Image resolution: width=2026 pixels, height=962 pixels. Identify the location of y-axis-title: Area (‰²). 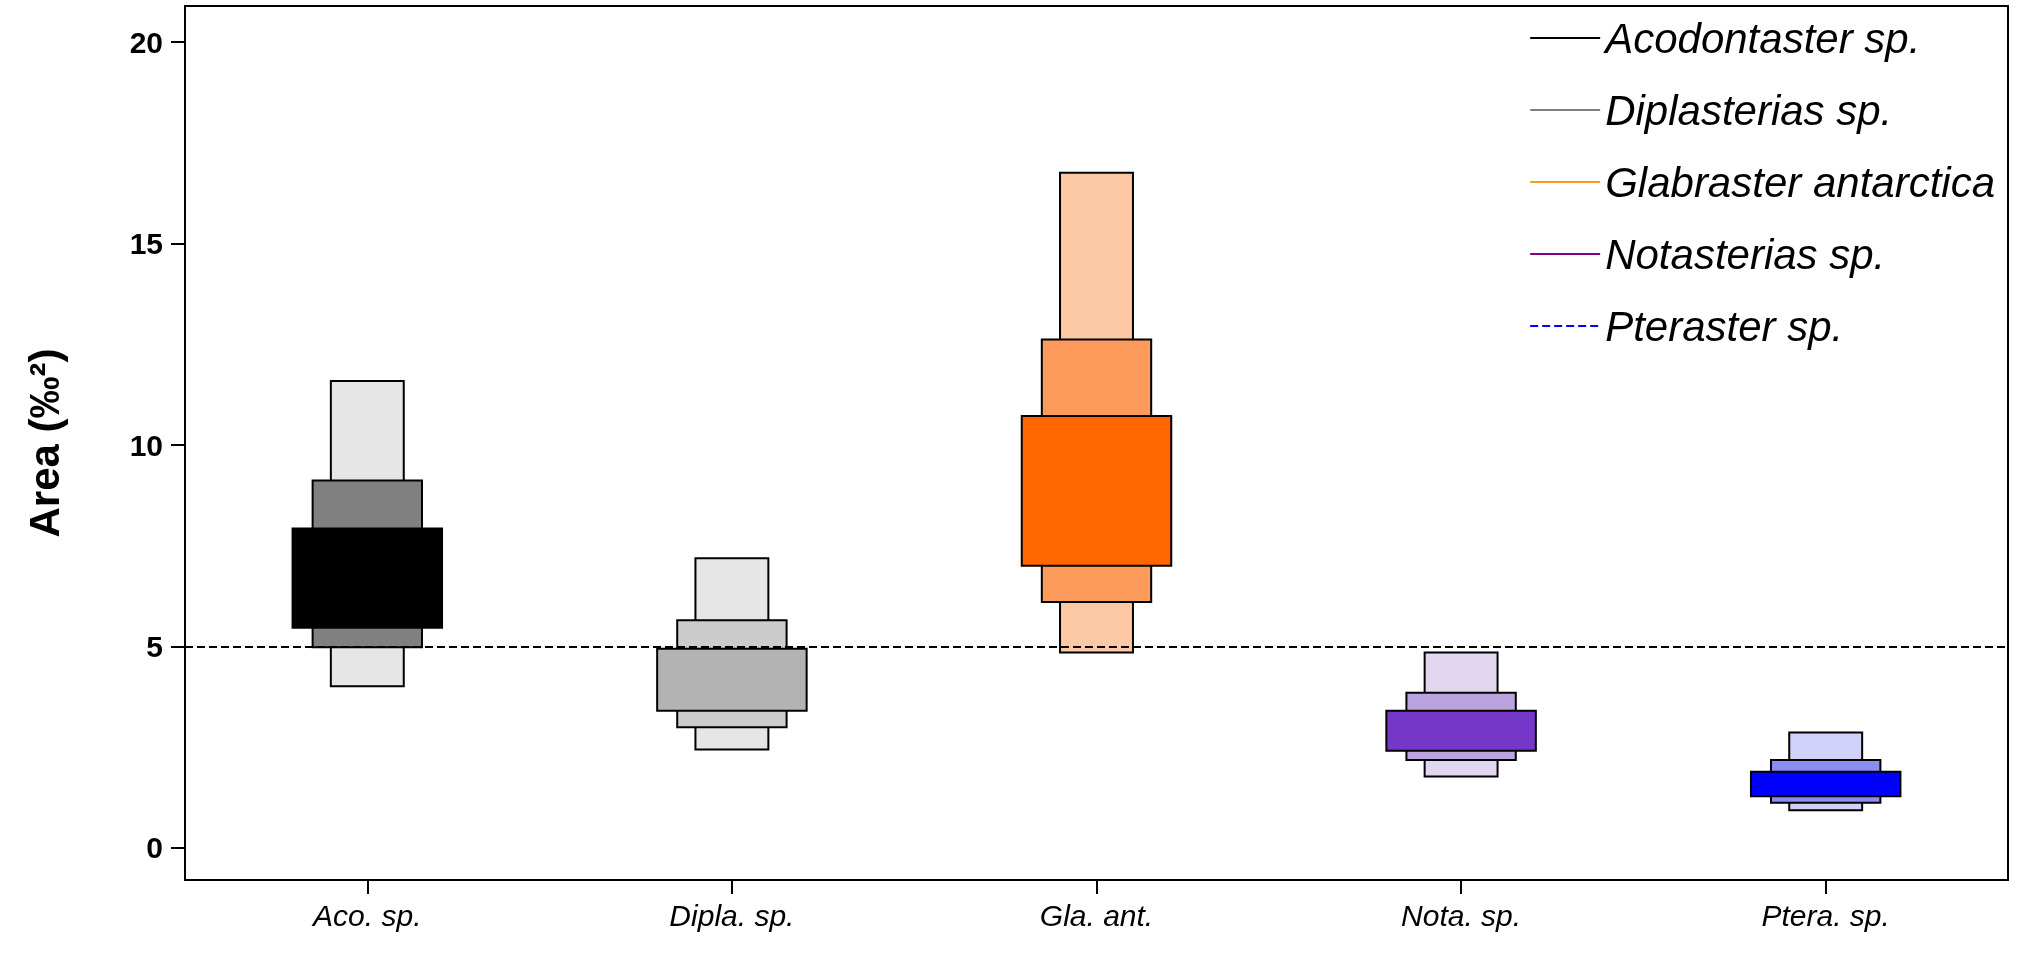
(44, 443).